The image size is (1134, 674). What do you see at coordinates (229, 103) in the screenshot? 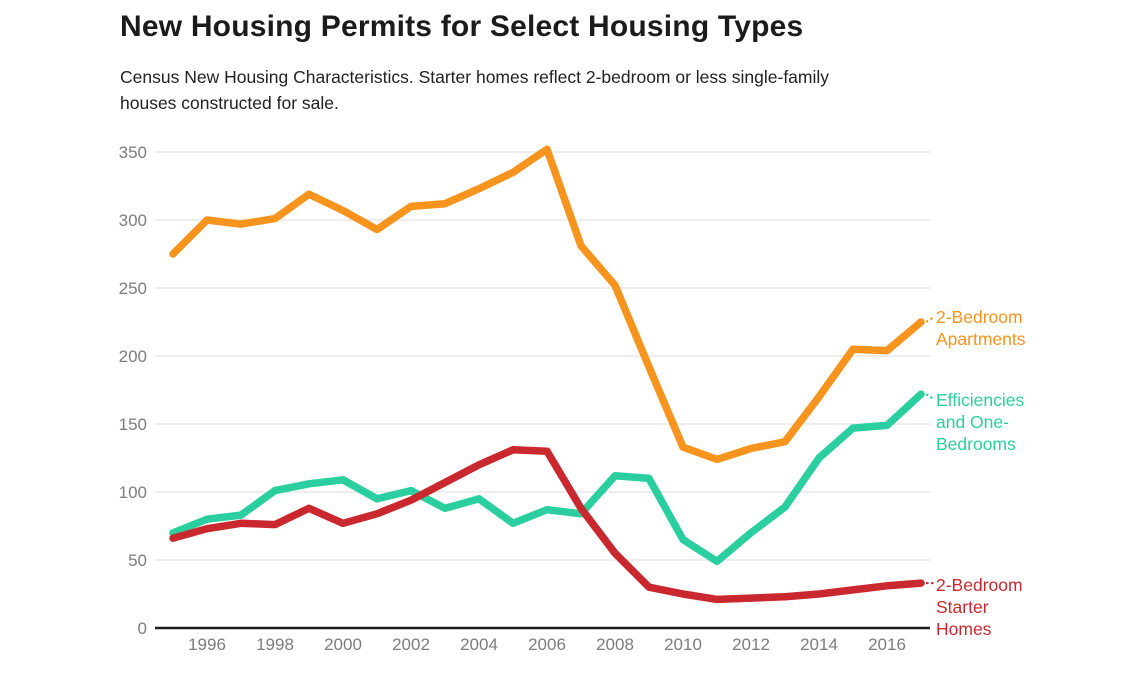
I see `chart-subtitle-line-2: houses constructed for sale.` at bounding box center [229, 103].